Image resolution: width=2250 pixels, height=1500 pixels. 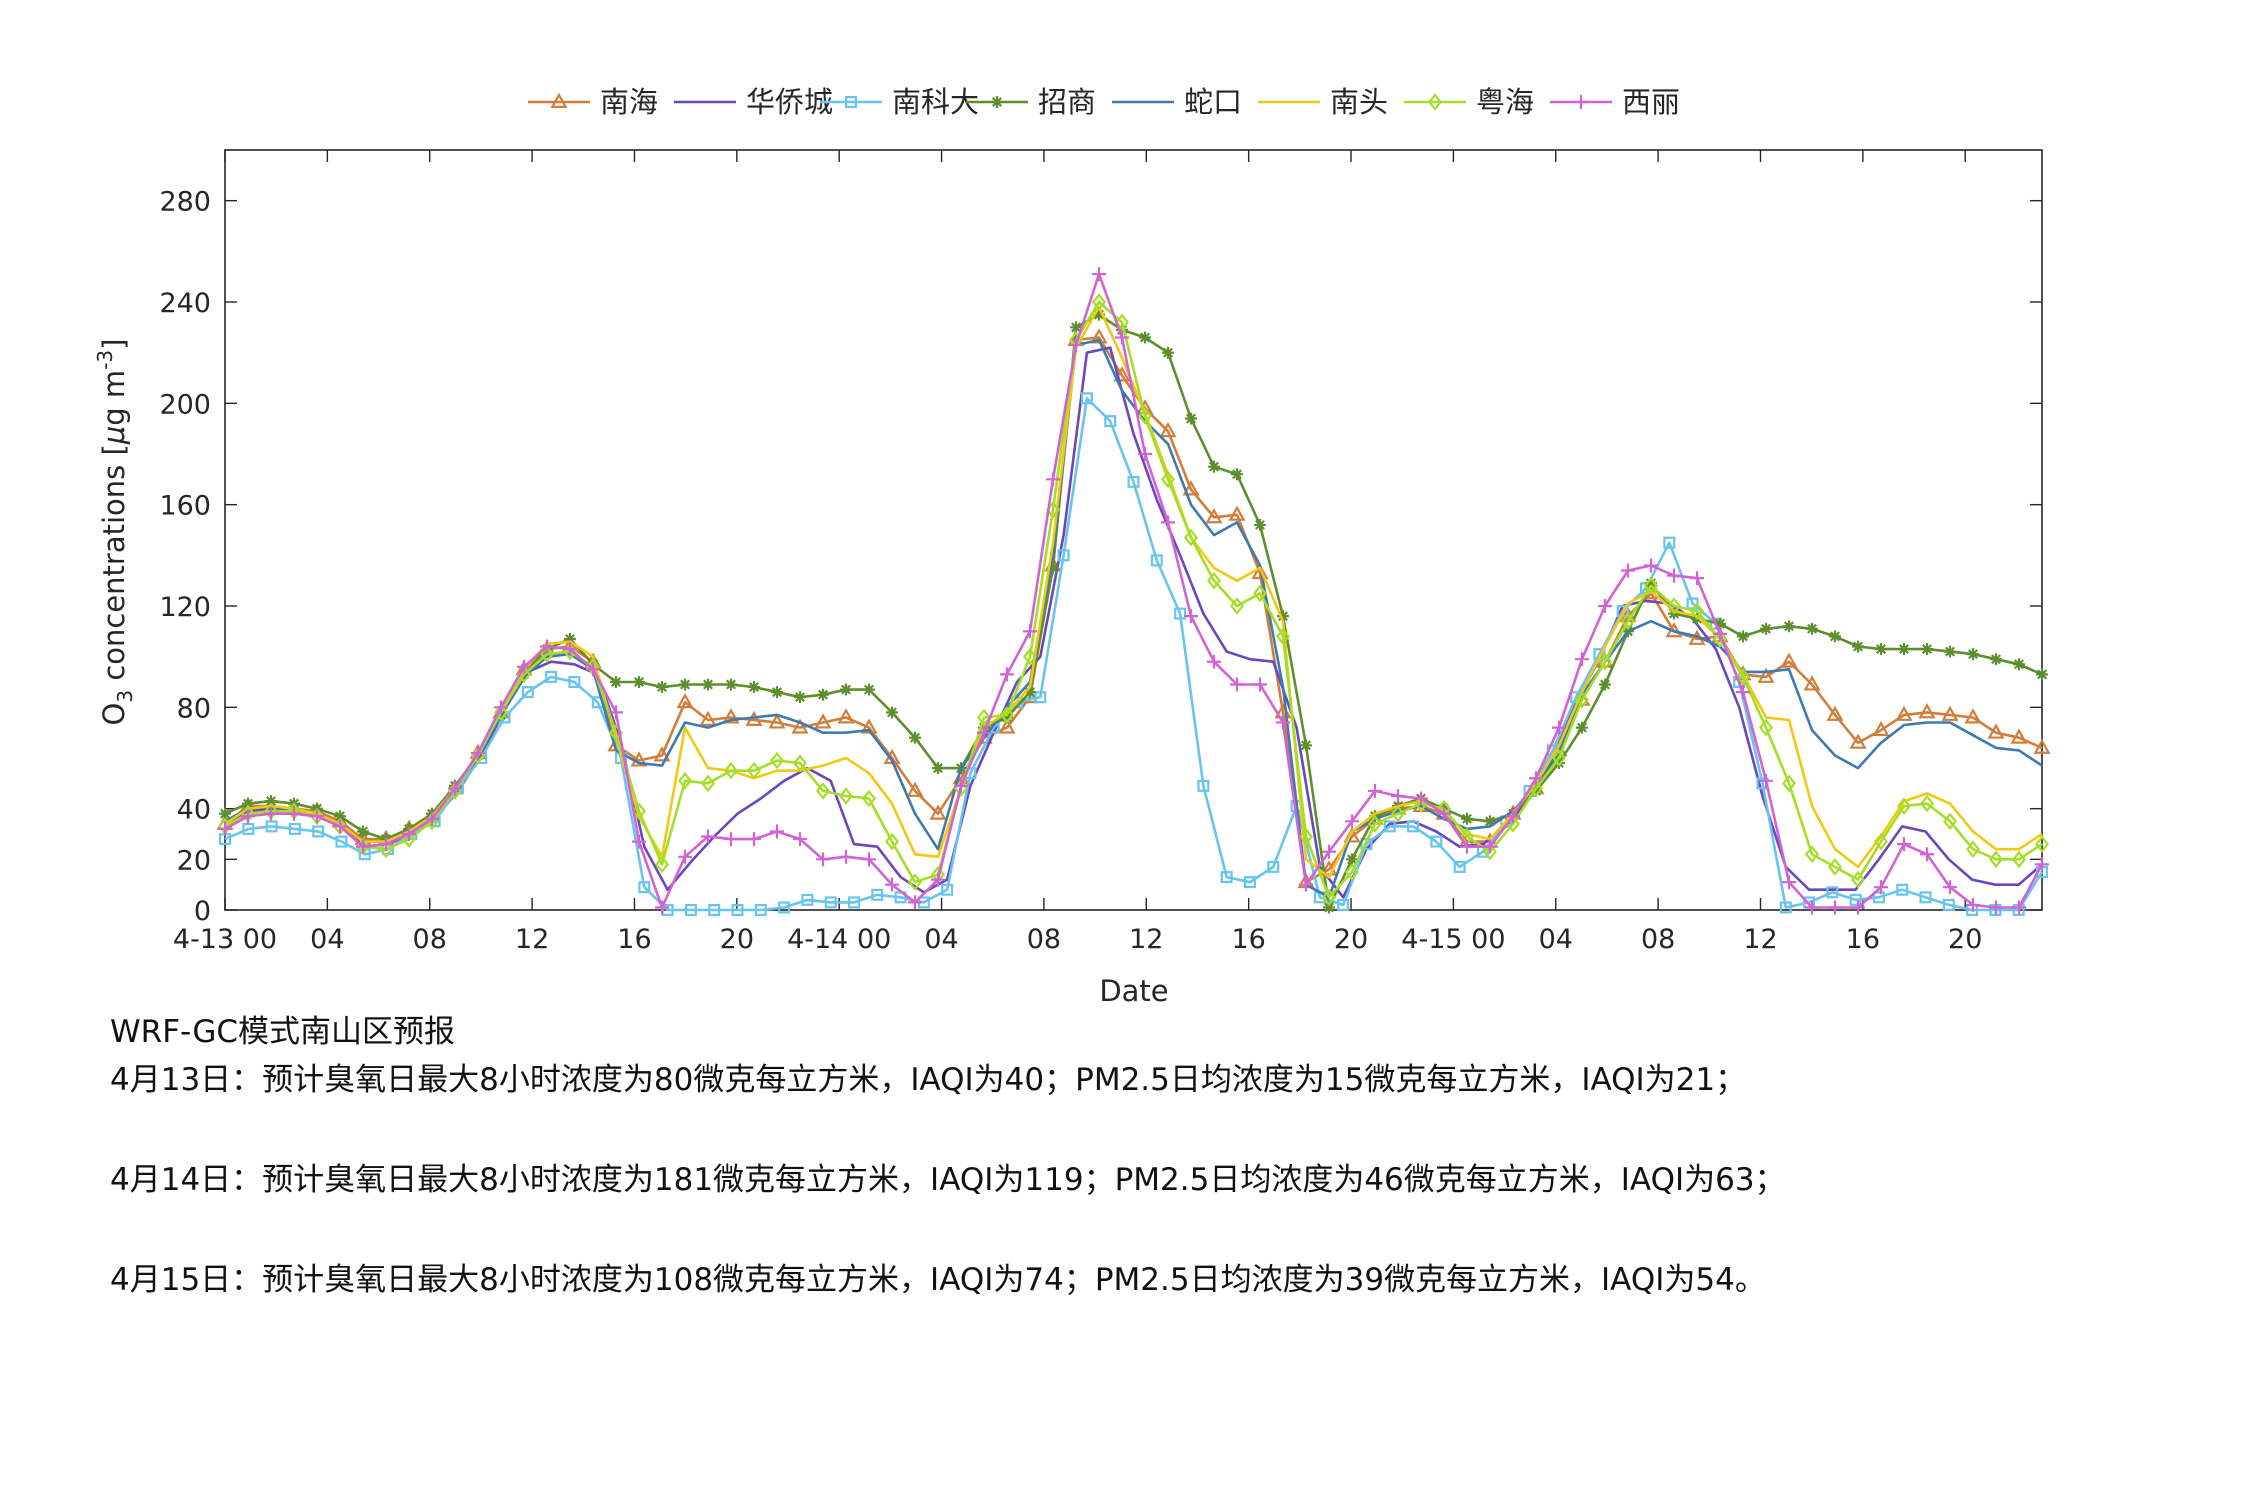 I want to click on x-tick-label: 04, so click(x=941, y=939).